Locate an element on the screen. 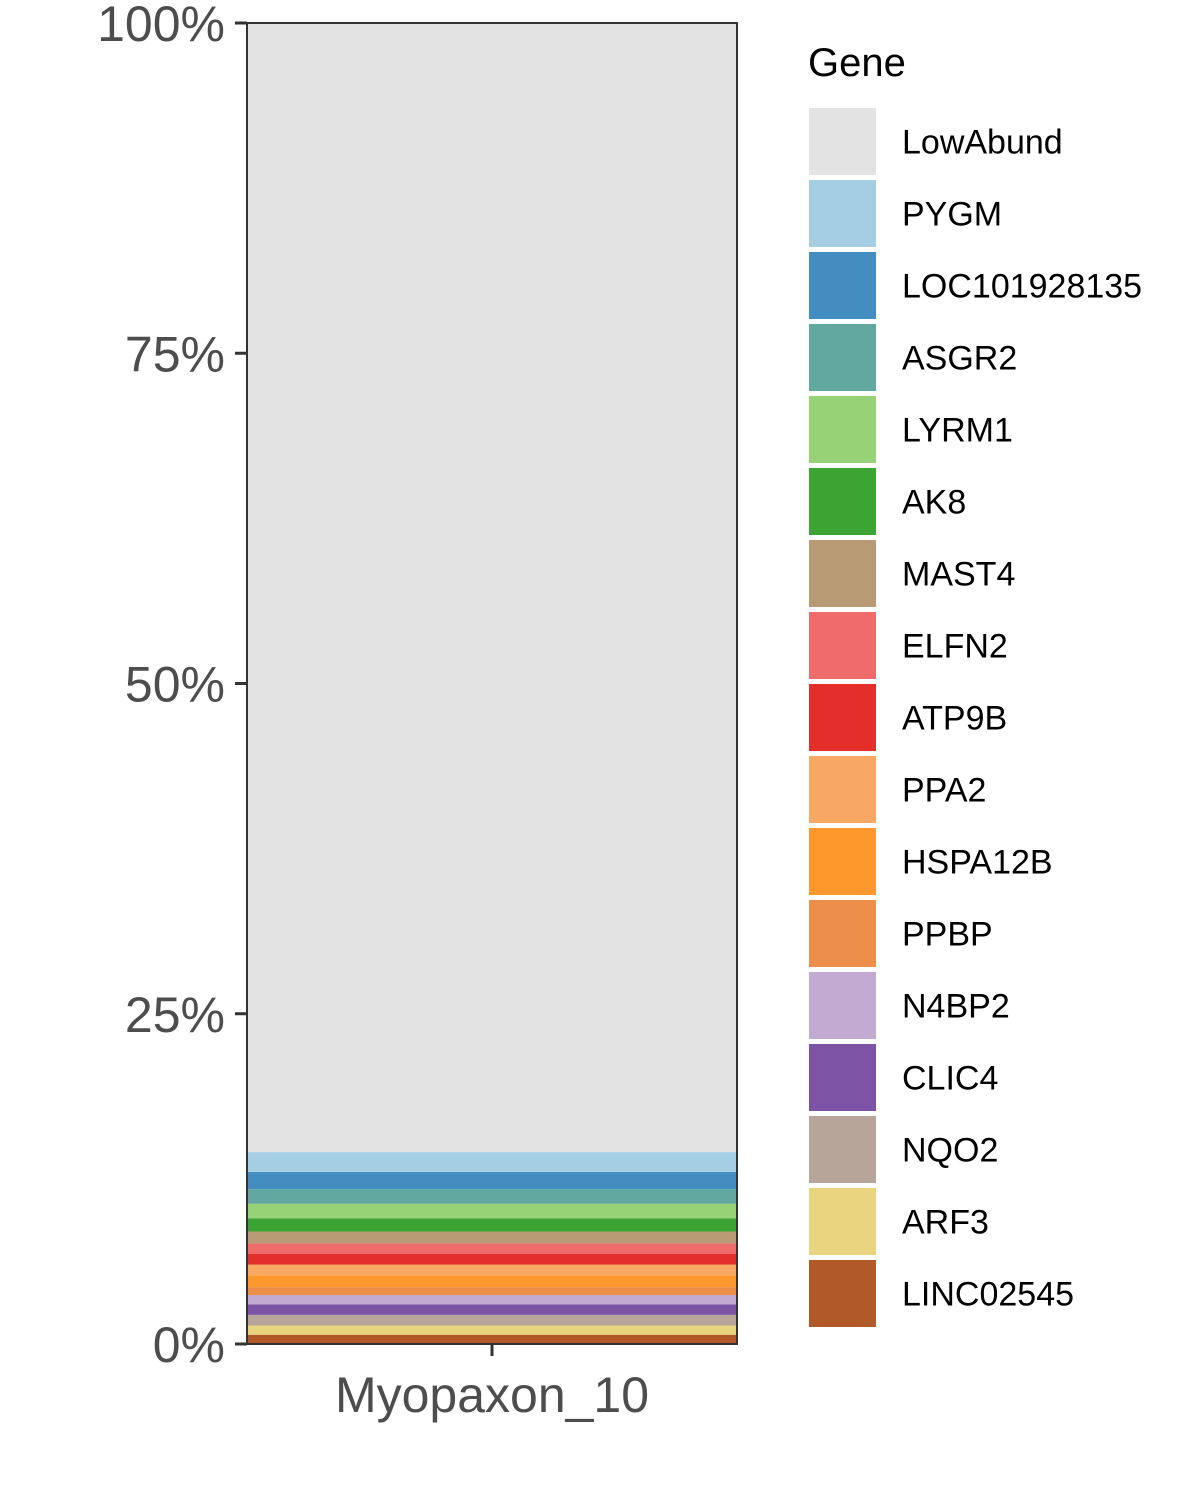  legend-label: NQO2 is located at coordinates (950, 1151).